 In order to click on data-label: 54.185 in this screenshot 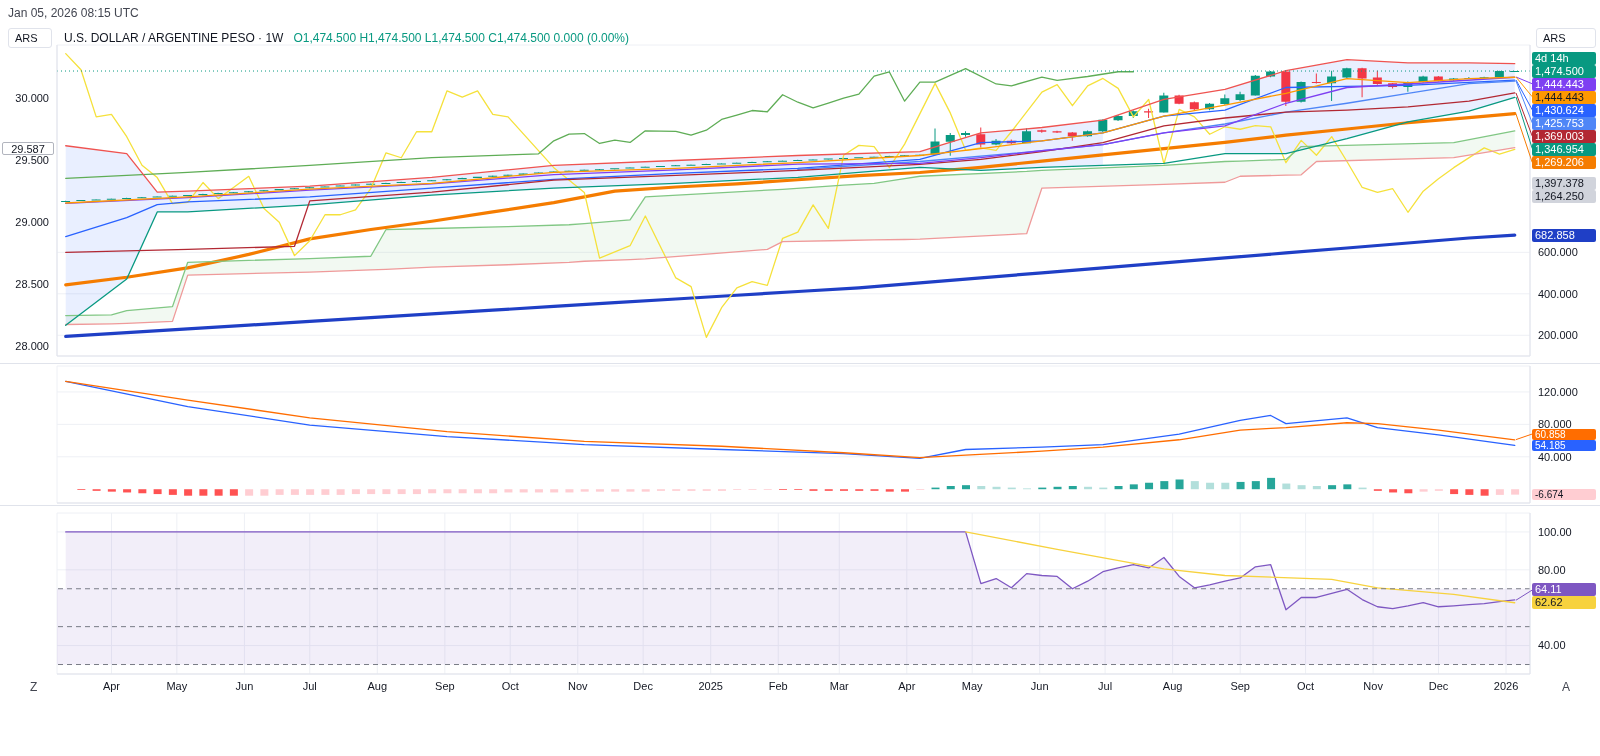, I will do `click(1564, 445)`.